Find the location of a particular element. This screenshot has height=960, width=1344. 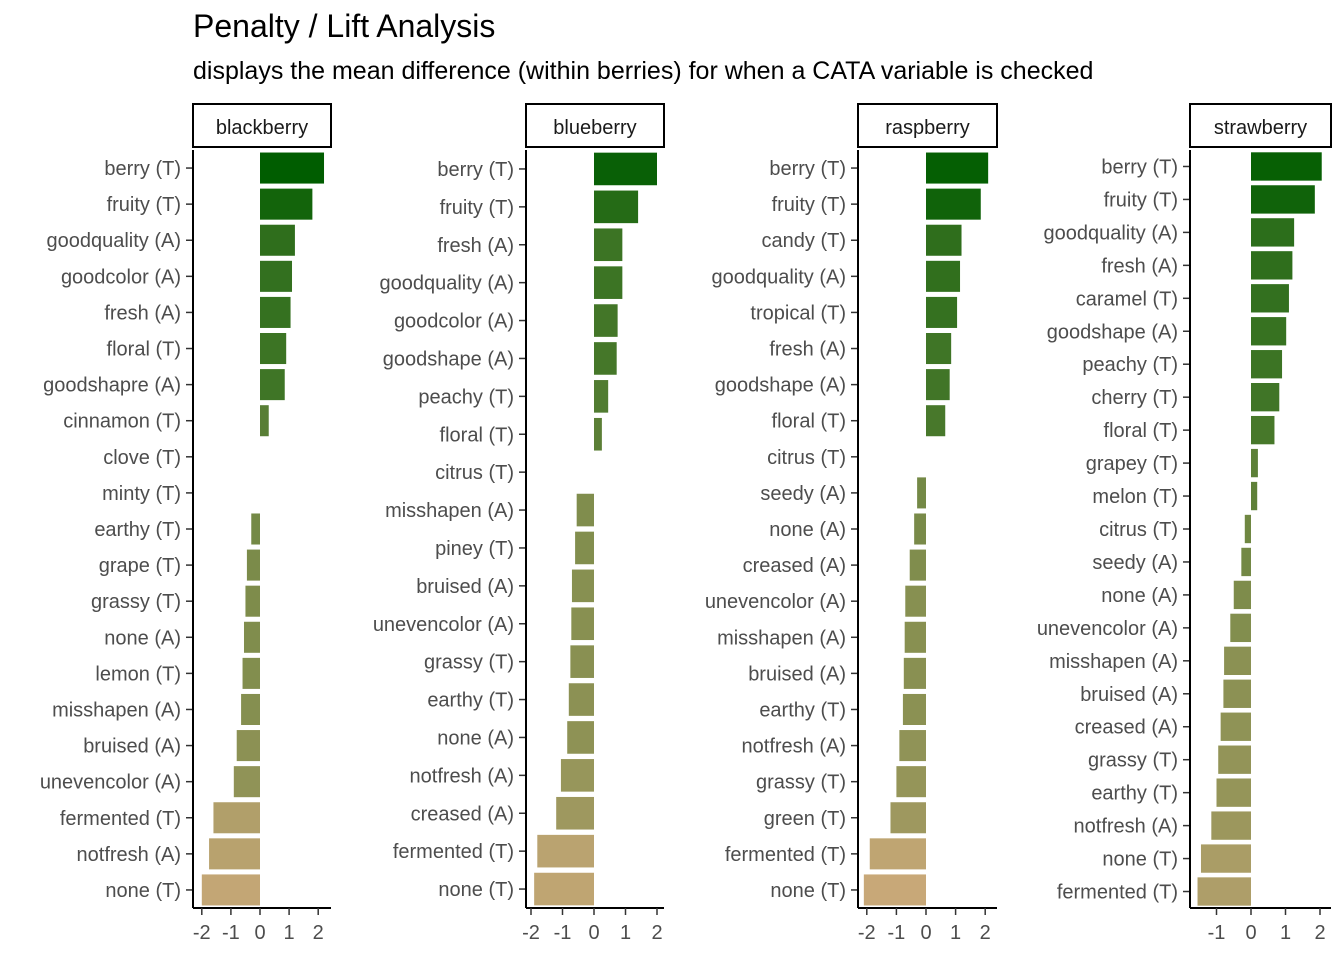

x-tick-label: -2 is located at coordinates (867, 933).